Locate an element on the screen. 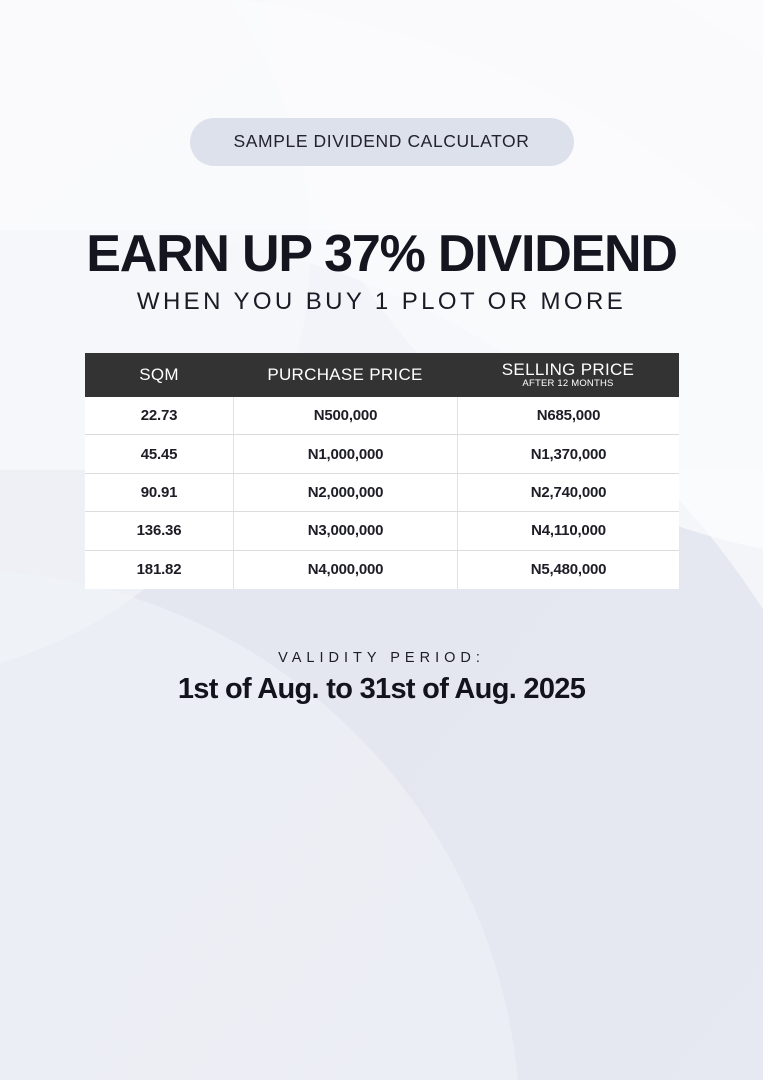 Image resolution: width=763 pixels, height=1080 pixels. page-subtitle: WHEN YOU BUY 1 PLOT OR MORE is located at coordinates (381, 302).